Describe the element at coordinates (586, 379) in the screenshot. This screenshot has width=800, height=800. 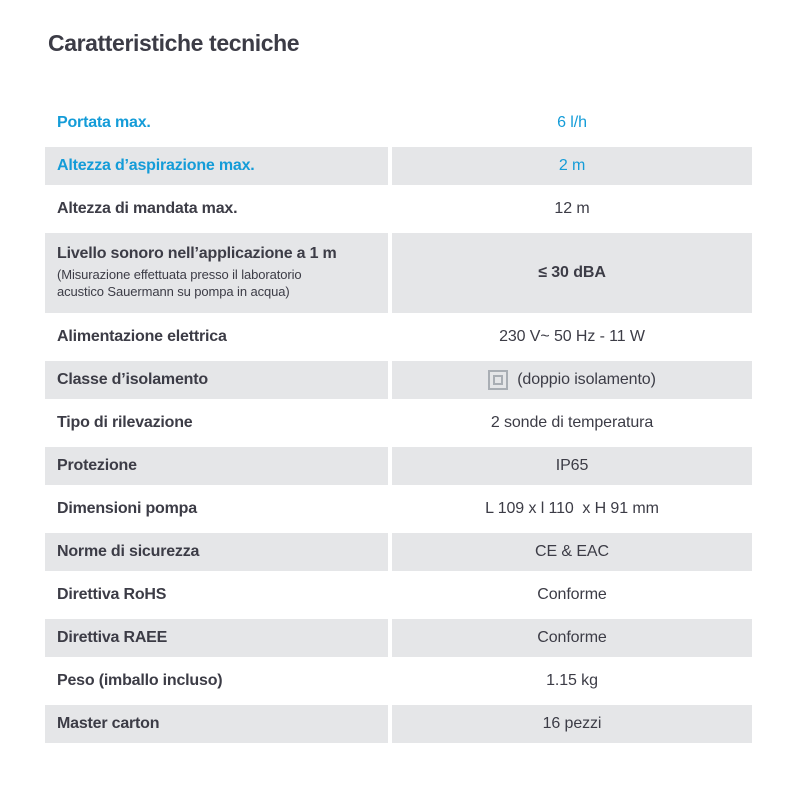
I see `spec-value: (doppio isolamento)` at that location.